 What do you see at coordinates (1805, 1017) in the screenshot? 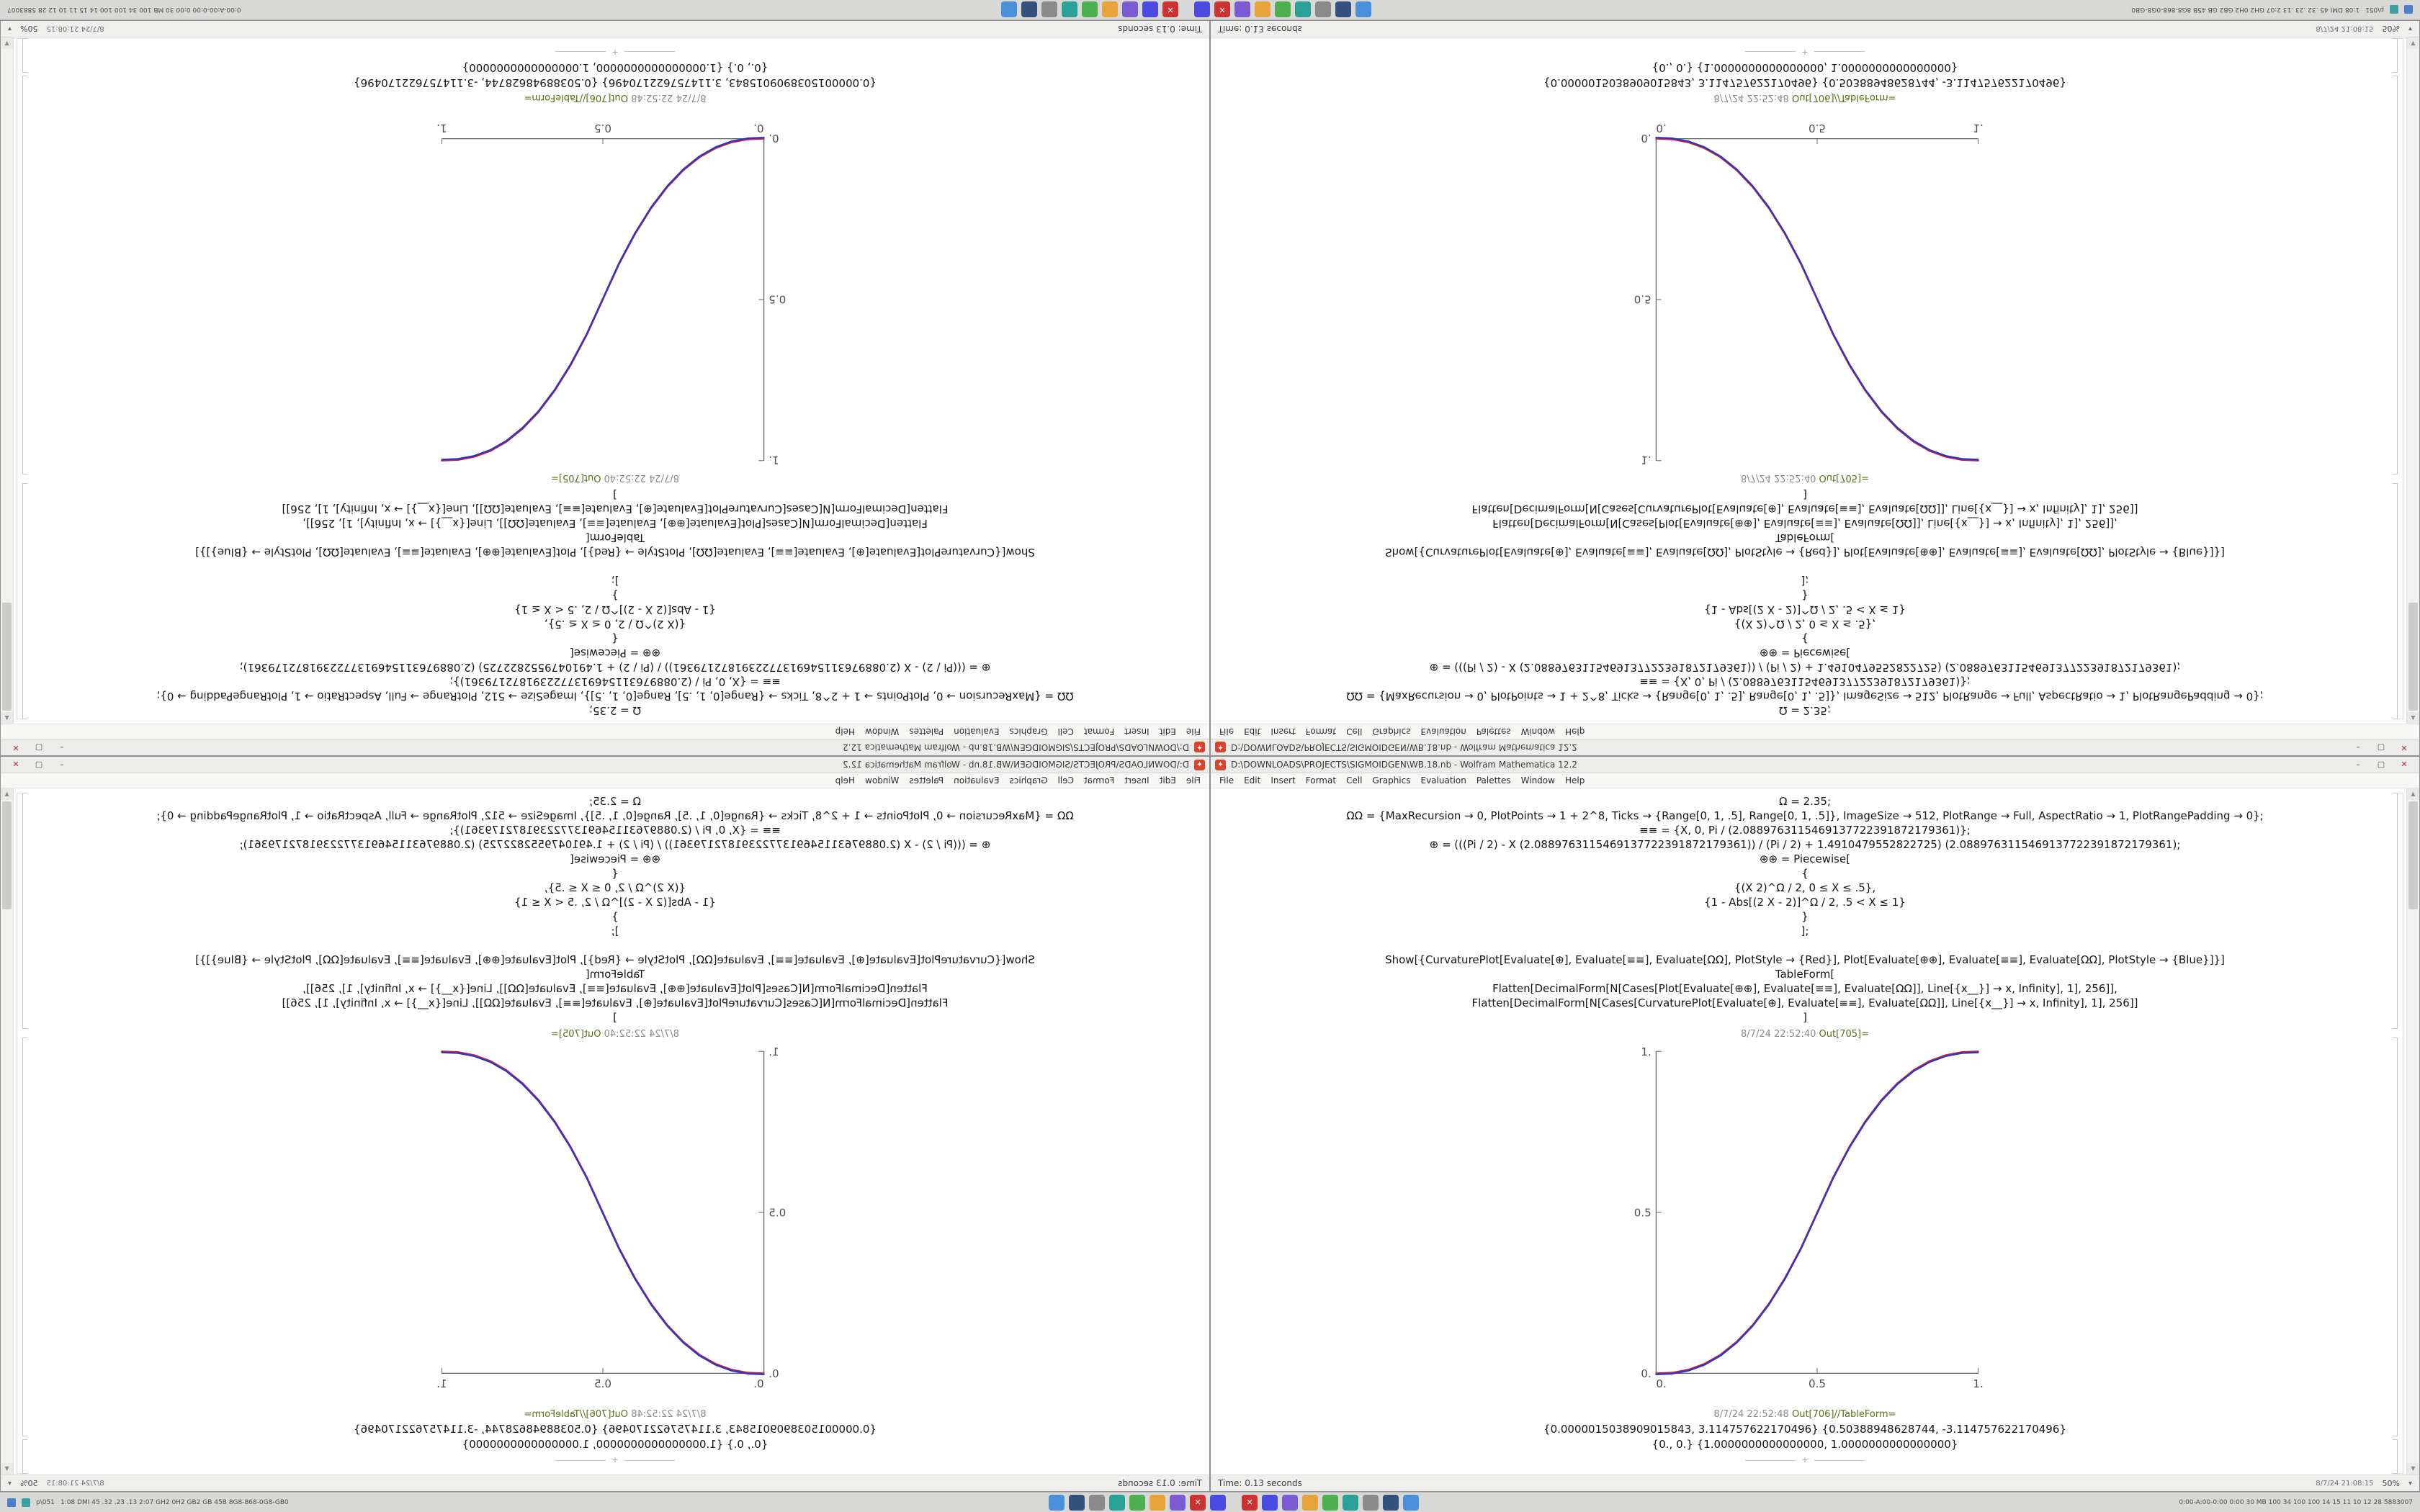
I see `code-line: ]` at bounding box center [1805, 1017].